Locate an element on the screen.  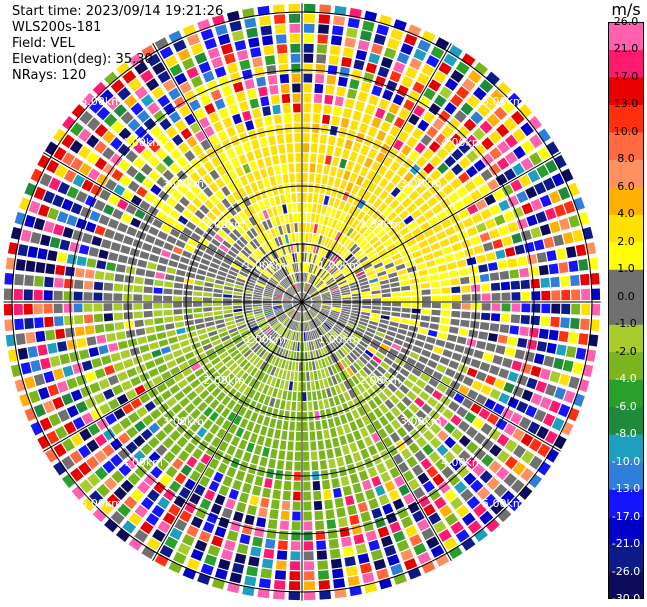
ring-label: 5.00km is located at coordinates (503, 101).